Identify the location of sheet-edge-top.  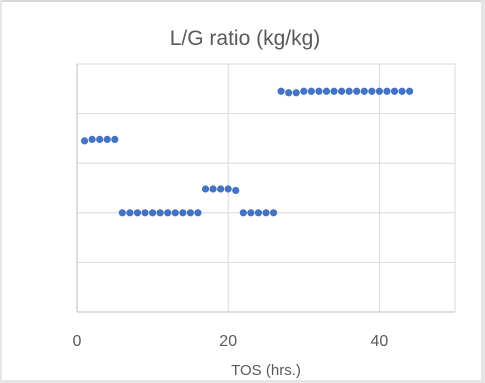
(242, 1).